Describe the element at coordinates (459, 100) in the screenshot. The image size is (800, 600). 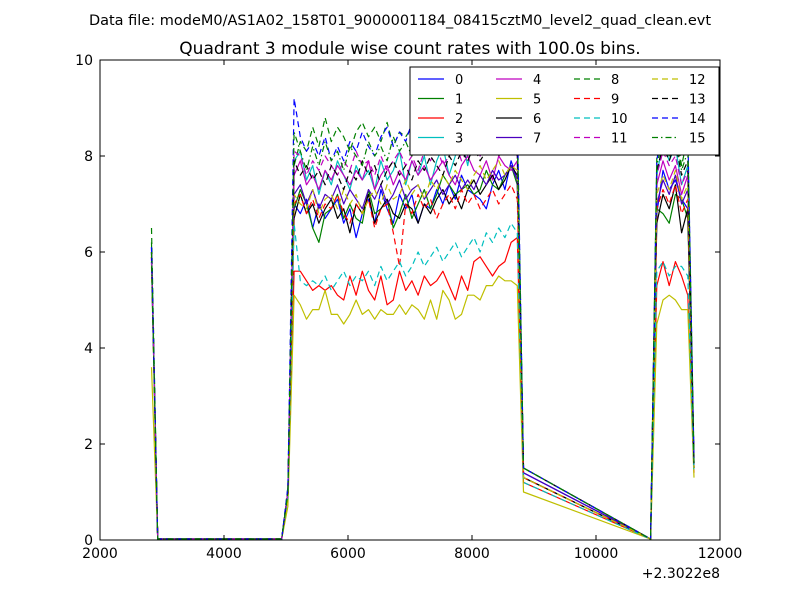
I see `legend-label-1: 1` at that location.